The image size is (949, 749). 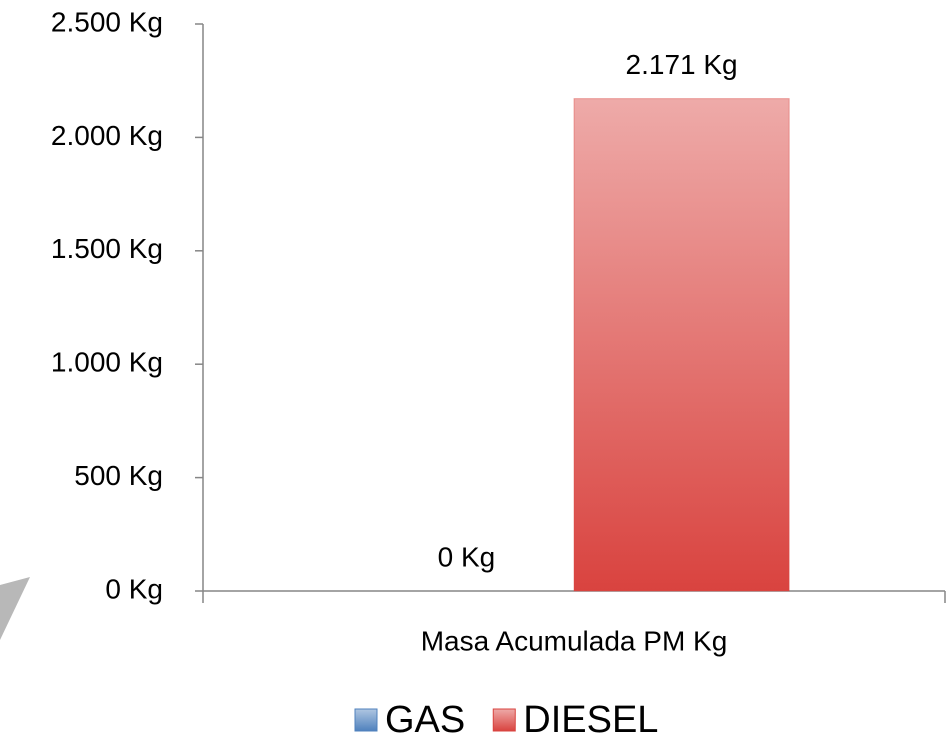 I want to click on y-tick-label: 2.000 Kg, so click(x=107, y=135).